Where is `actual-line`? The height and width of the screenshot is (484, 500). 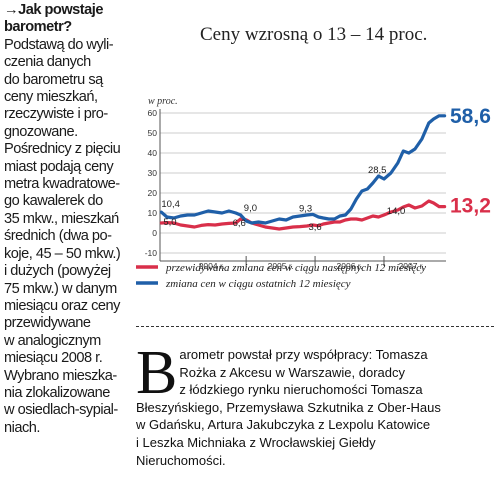
actual-line is located at coordinates (303, 169).